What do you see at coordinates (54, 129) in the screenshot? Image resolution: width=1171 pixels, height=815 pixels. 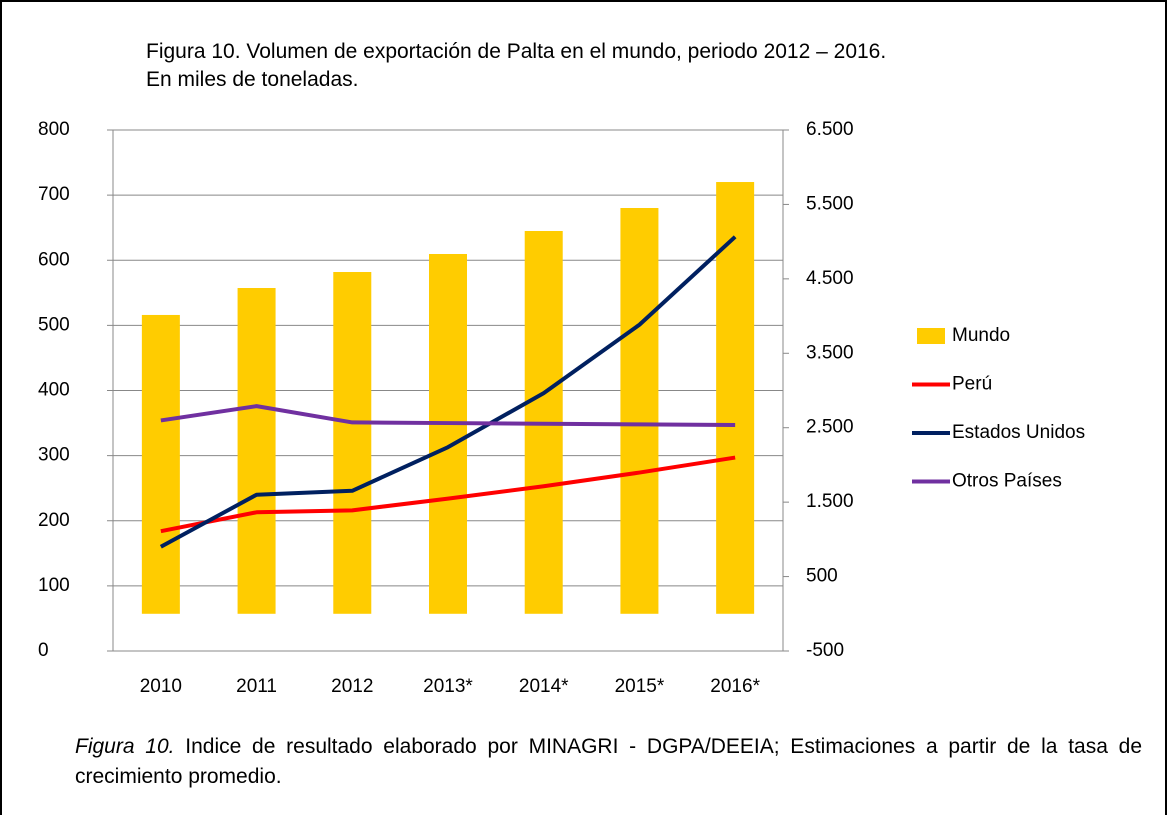 I see `y-tick-label: 800` at bounding box center [54, 129].